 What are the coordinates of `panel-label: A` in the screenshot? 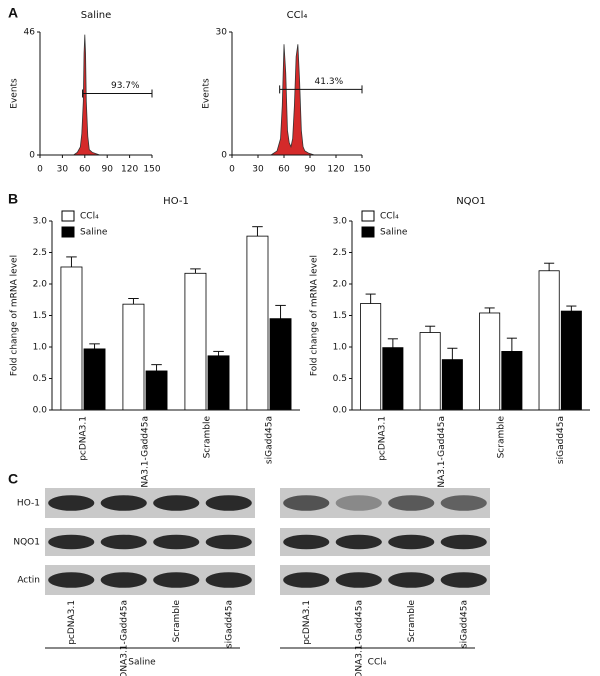 It's located at (13, 13).